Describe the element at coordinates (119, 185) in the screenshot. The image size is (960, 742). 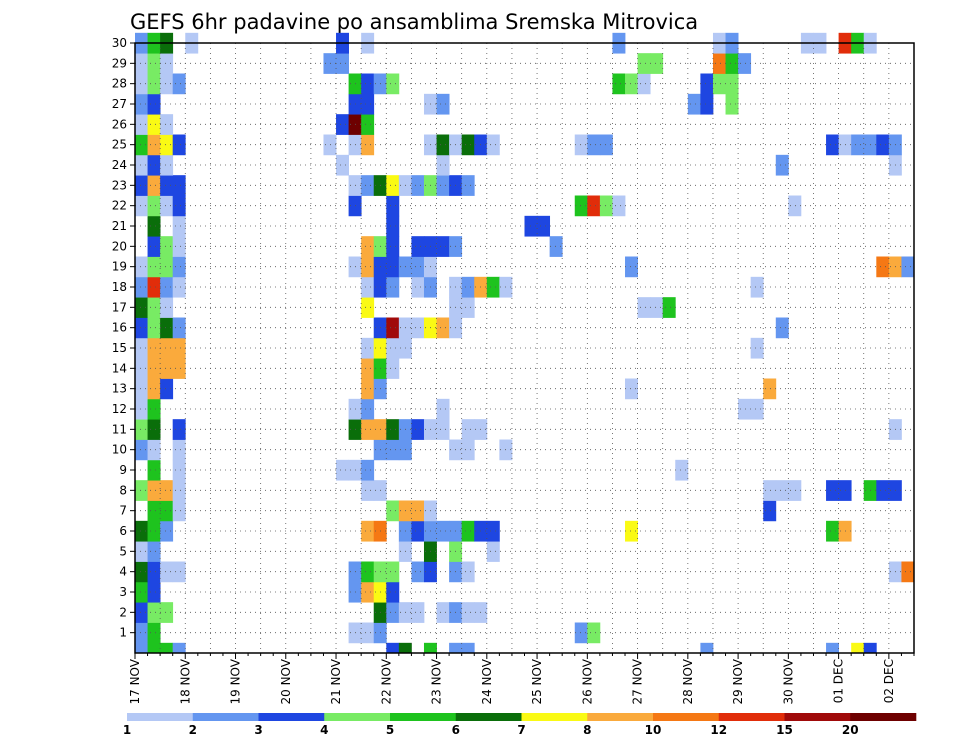
I see `y-tick-label: 23` at that location.